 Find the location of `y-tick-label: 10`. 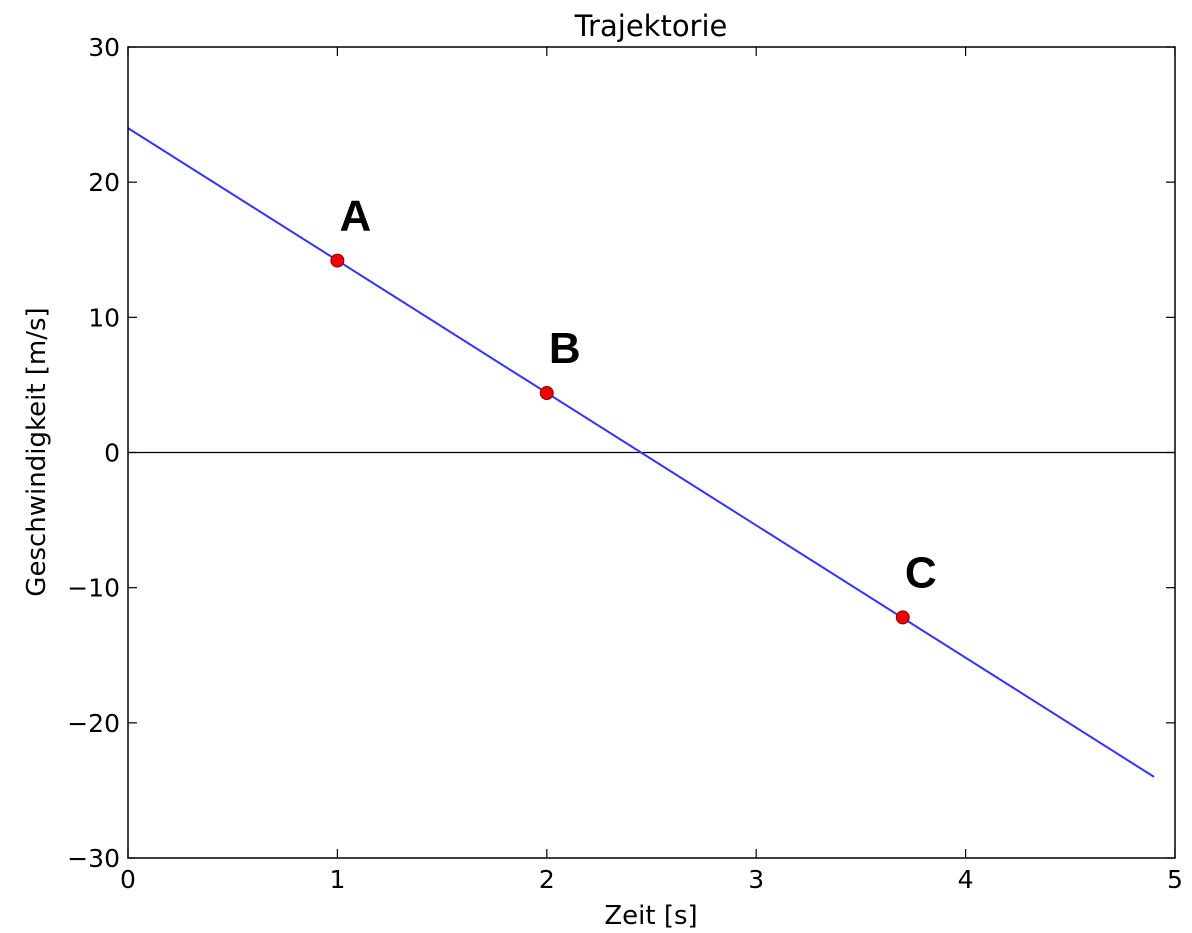

y-tick-label: 10 is located at coordinates (104, 317).